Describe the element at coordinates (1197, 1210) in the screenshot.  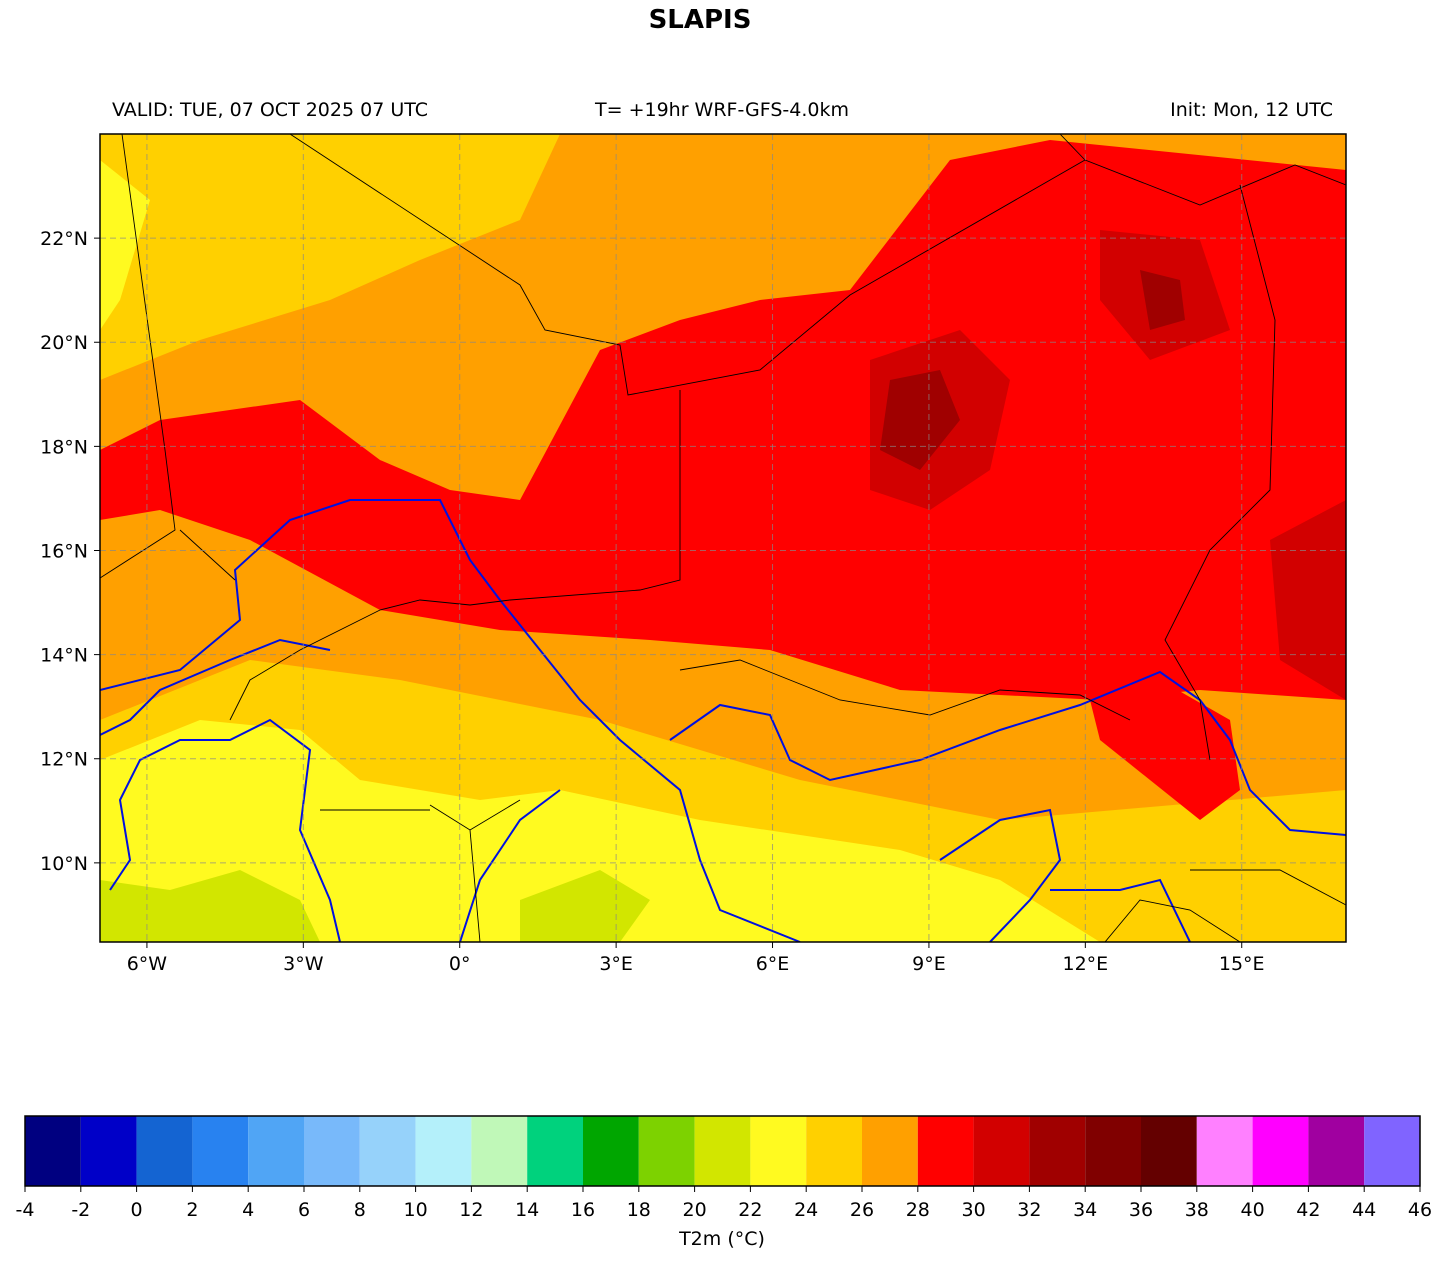
I see `colorbar-tick-label: 38` at that location.